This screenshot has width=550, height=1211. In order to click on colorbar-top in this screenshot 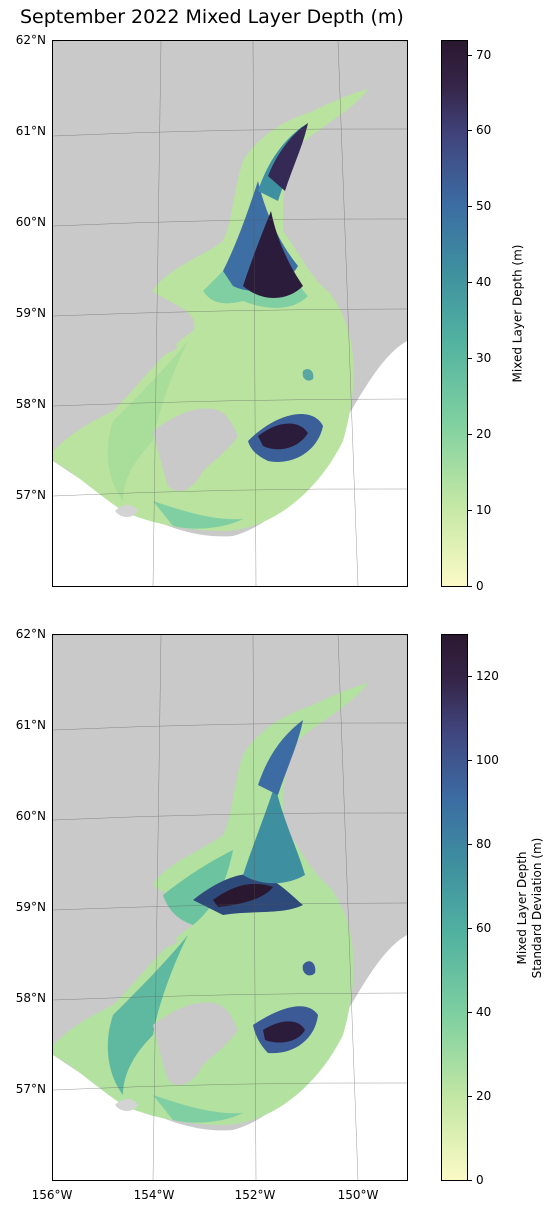, I will do `click(454, 313)`.